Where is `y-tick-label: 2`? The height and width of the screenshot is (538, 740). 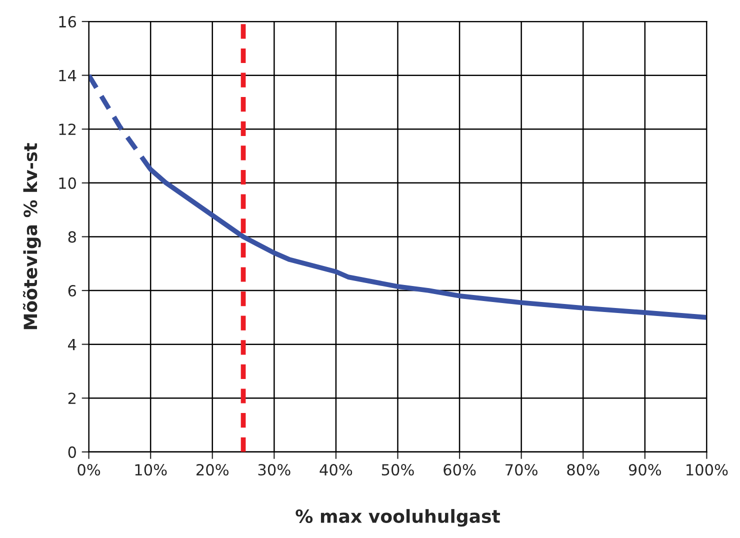
y-tick-label: 2 is located at coordinates (72, 398).